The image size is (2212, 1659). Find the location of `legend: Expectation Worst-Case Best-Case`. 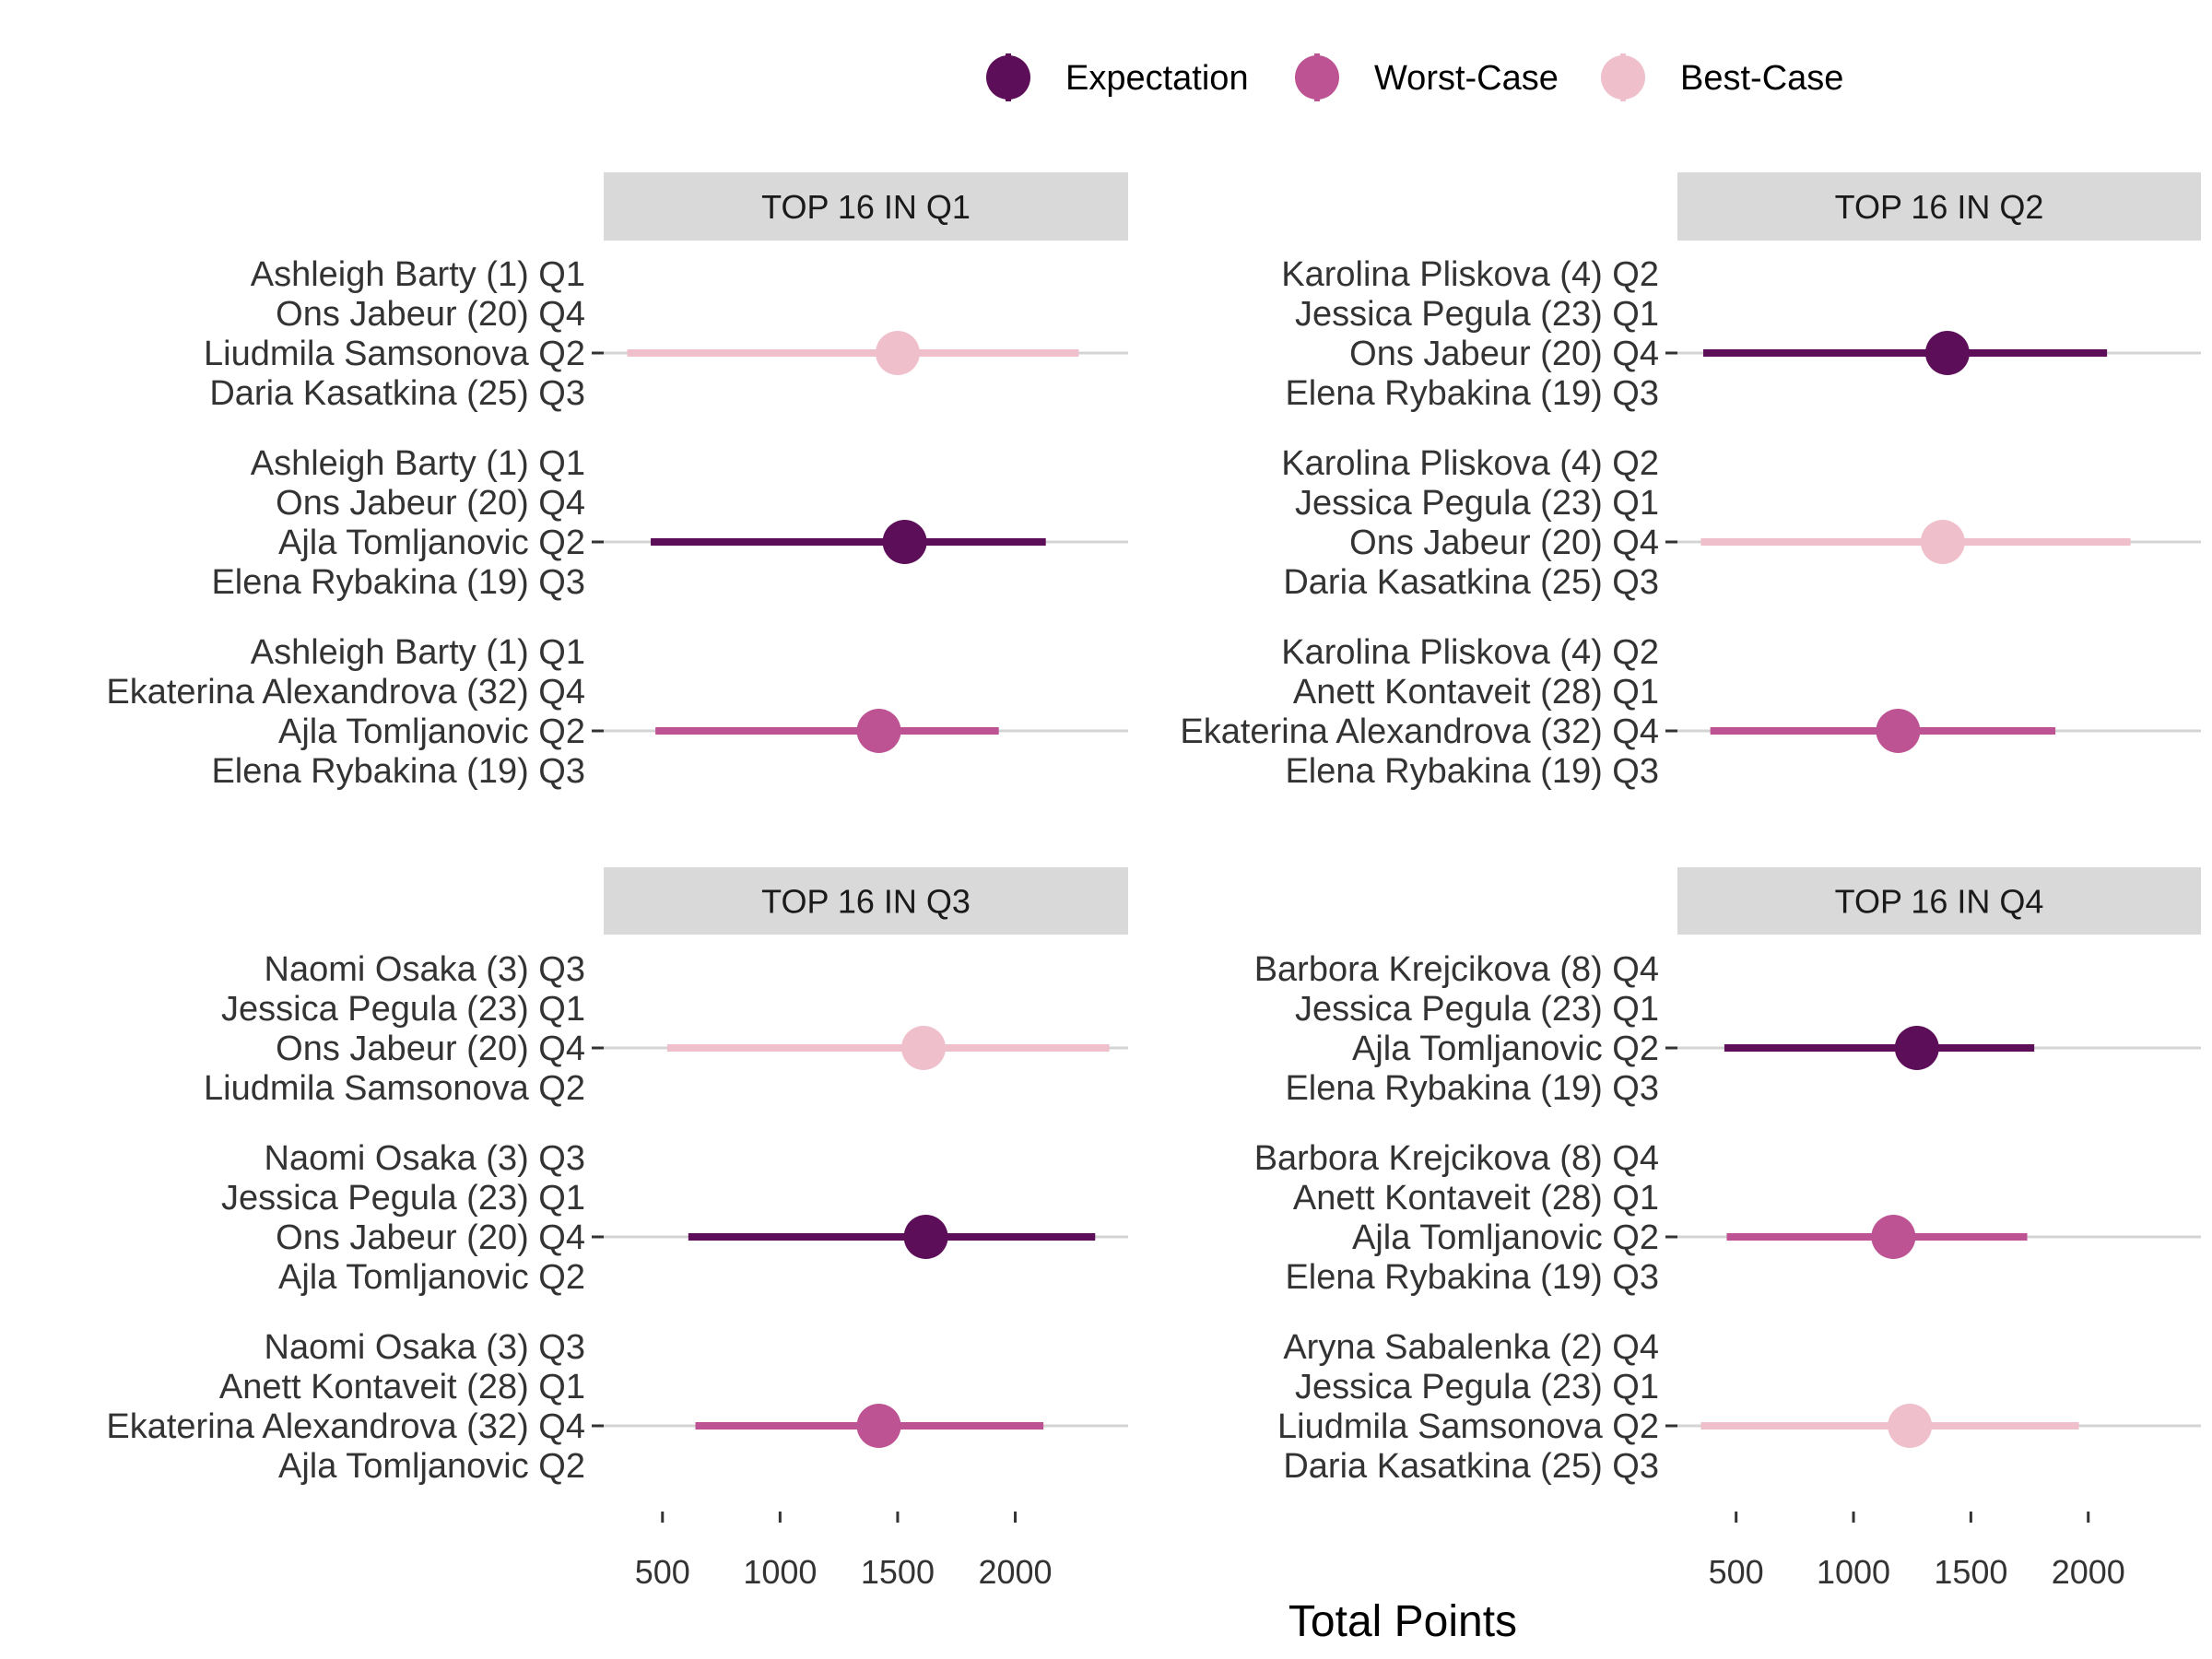

legend: Expectation Worst-Case Best-Case is located at coordinates (1414, 77).